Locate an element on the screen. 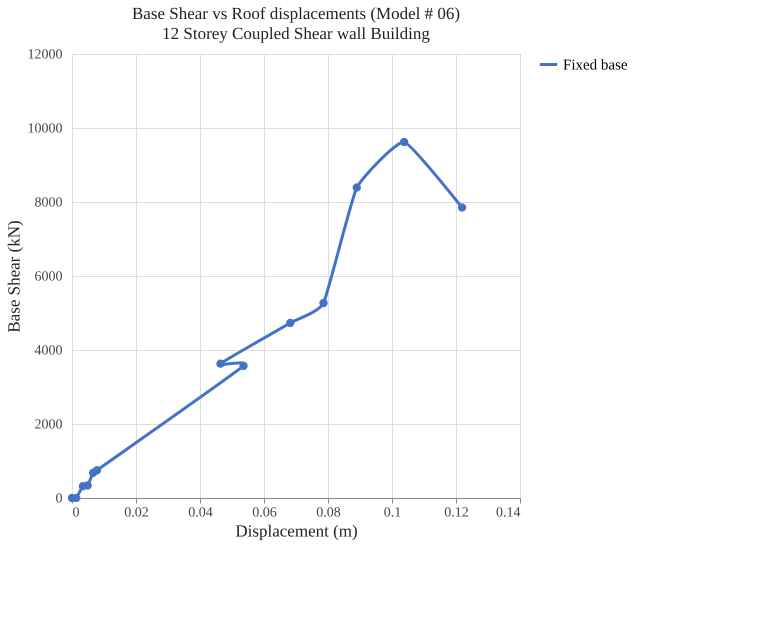 The image size is (769, 628). x-tick-label: 0.04 is located at coordinates (200, 513).